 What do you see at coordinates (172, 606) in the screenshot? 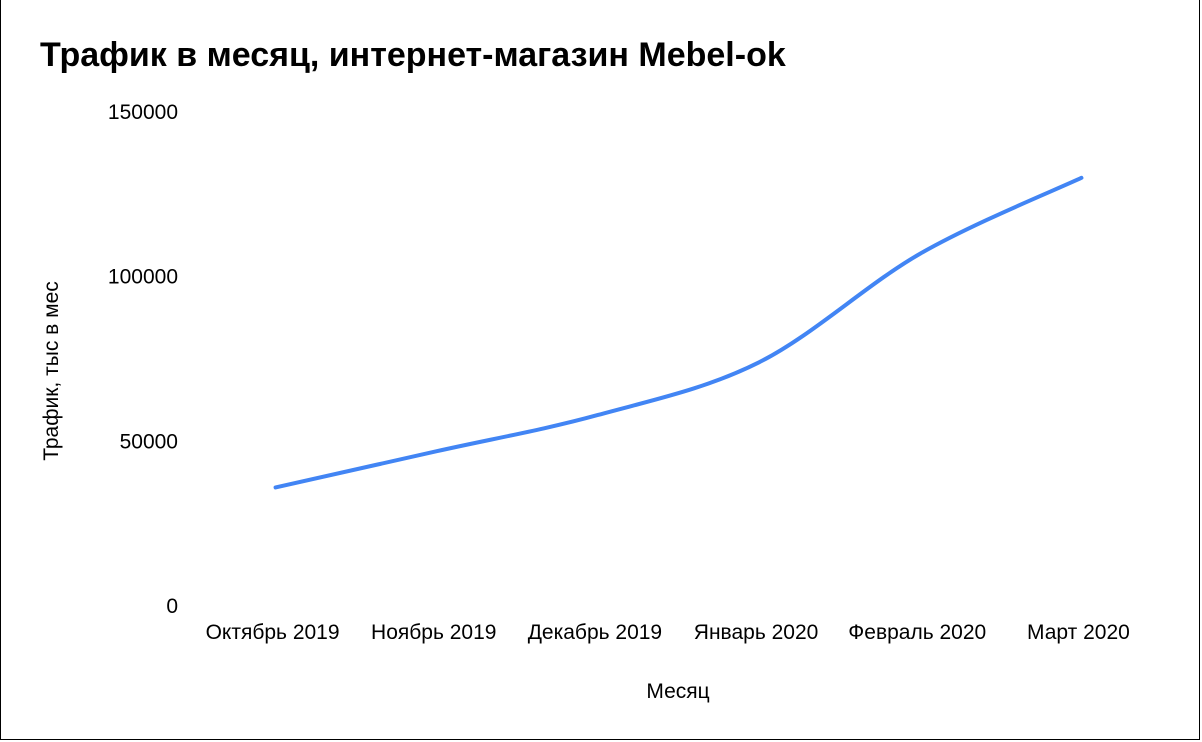
I see `y-tick-label: 0` at bounding box center [172, 606].